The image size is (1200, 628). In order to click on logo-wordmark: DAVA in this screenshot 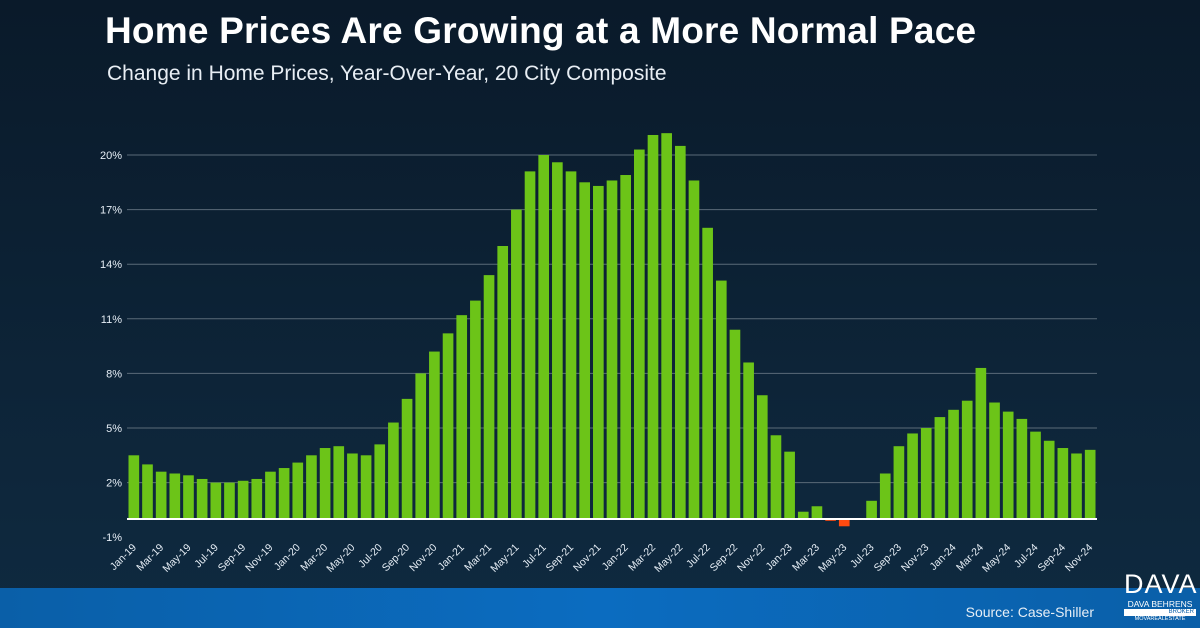, I will do `click(1161, 584)`.